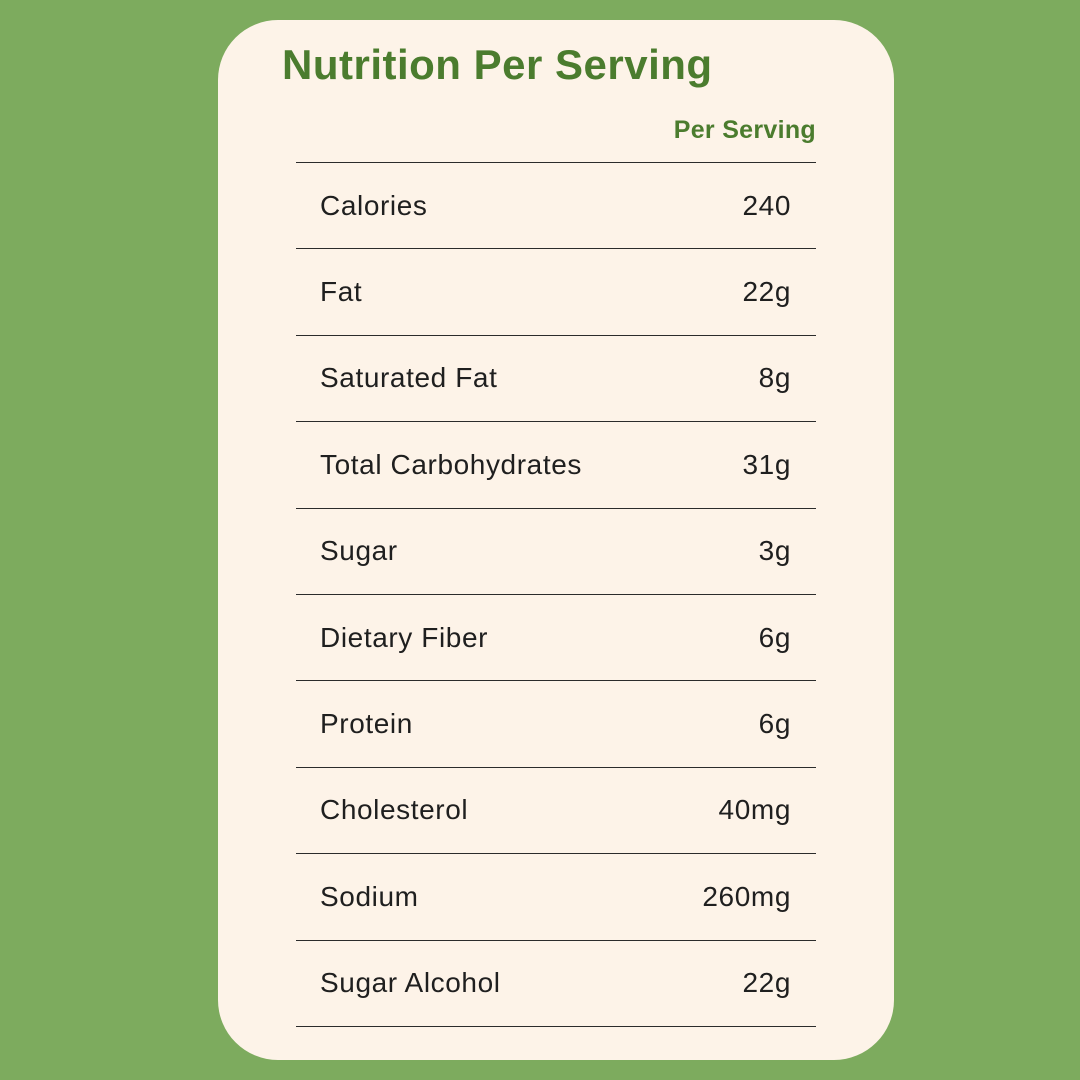 This screenshot has height=1080, width=1080. Describe the element at coordinates (766, 464) in the screenshot. I see `row-value: 31g` at that location.